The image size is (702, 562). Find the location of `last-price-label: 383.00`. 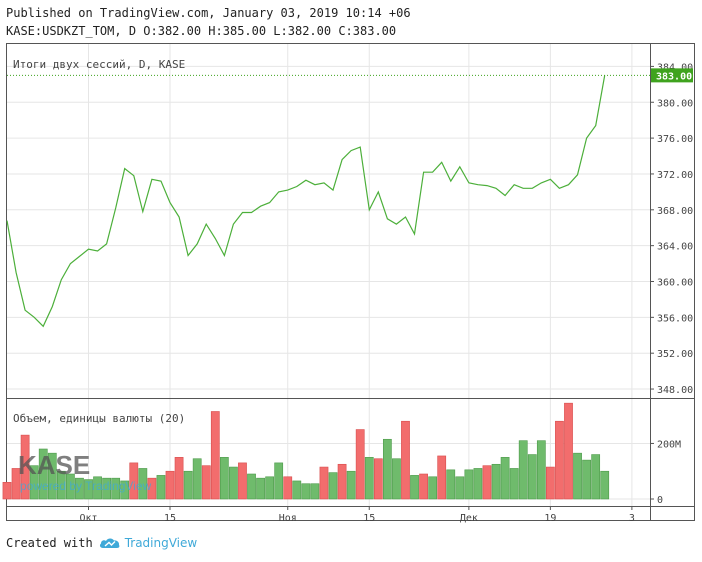

last-price-label: 383.00 is located at coordinates (674, 76).